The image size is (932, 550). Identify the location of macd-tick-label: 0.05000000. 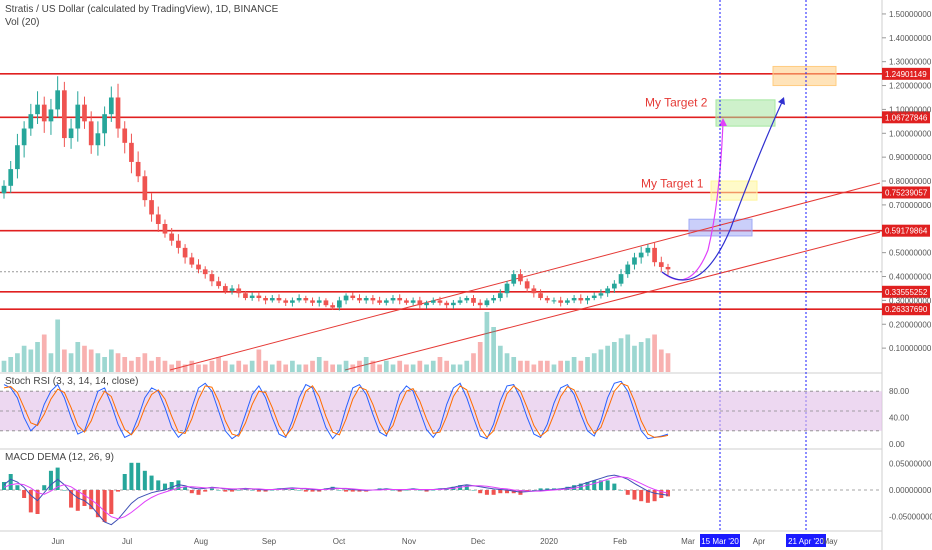
(910, 463).